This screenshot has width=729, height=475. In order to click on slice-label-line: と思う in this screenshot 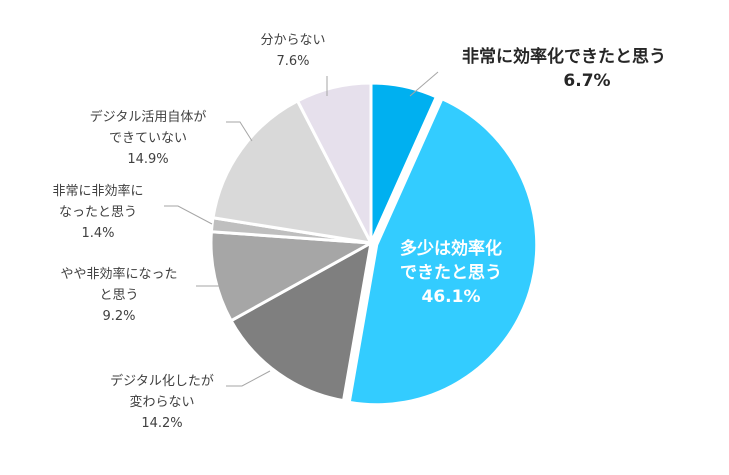, I will do `click(118, 295)`.